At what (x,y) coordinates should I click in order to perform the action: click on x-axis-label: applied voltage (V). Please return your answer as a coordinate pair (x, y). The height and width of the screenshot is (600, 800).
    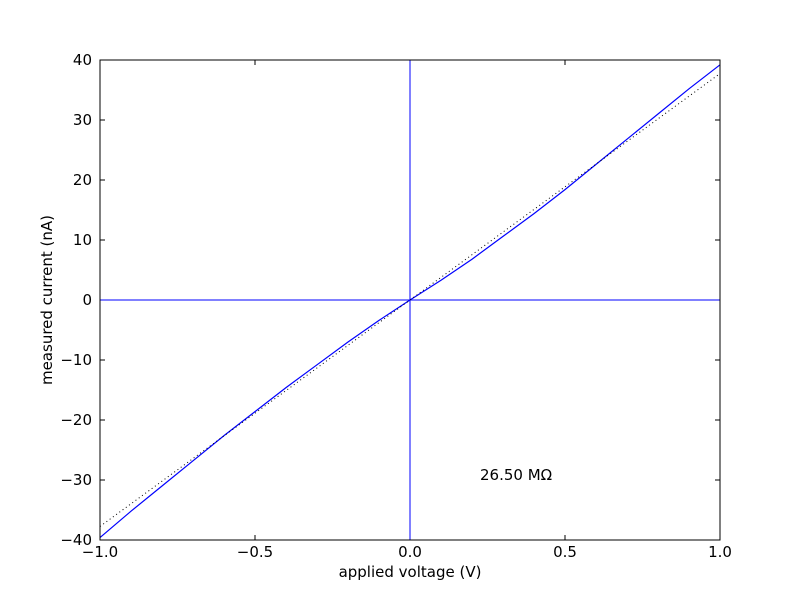
    Looking at the image, I should click on (410, 572).